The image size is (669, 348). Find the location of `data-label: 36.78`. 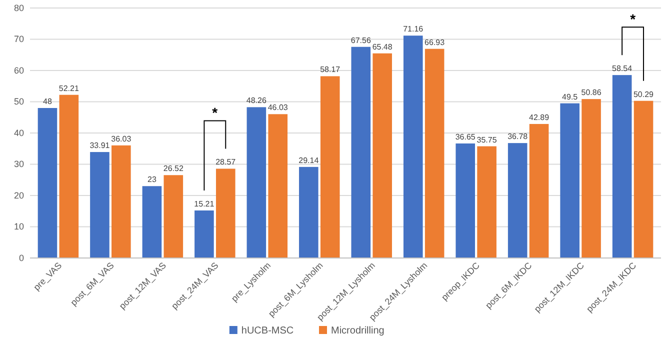

data-label: 36.78 is located at coordinates (518, 137).